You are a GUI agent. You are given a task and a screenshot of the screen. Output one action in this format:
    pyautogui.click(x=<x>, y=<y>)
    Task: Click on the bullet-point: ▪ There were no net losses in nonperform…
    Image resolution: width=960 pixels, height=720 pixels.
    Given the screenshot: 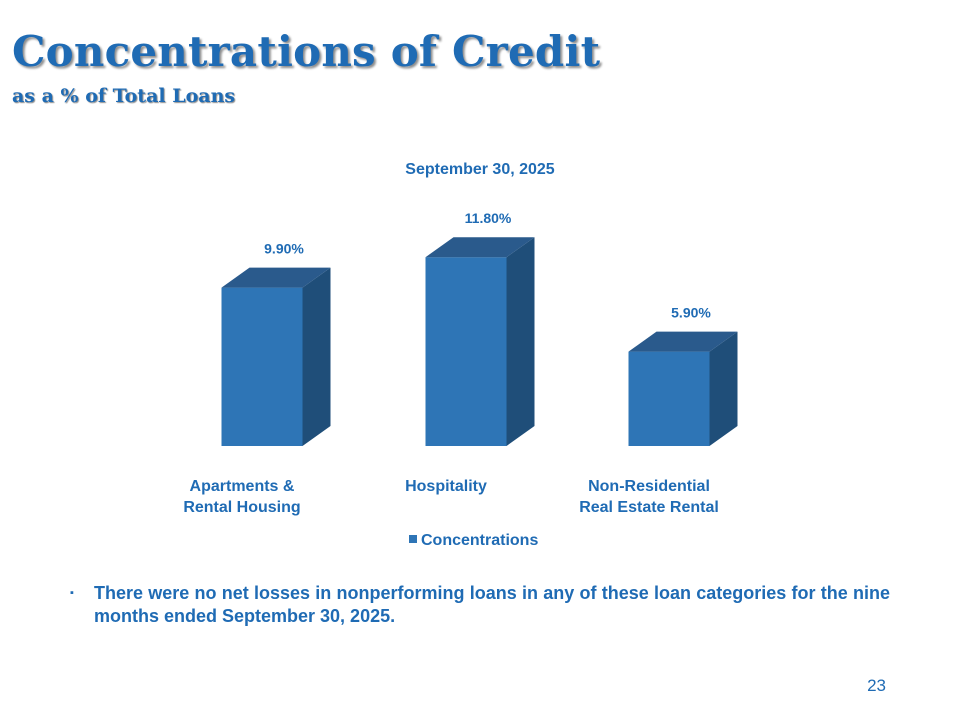 What is the action you would take?
    pyautogui.click(x=480, y=605)
    